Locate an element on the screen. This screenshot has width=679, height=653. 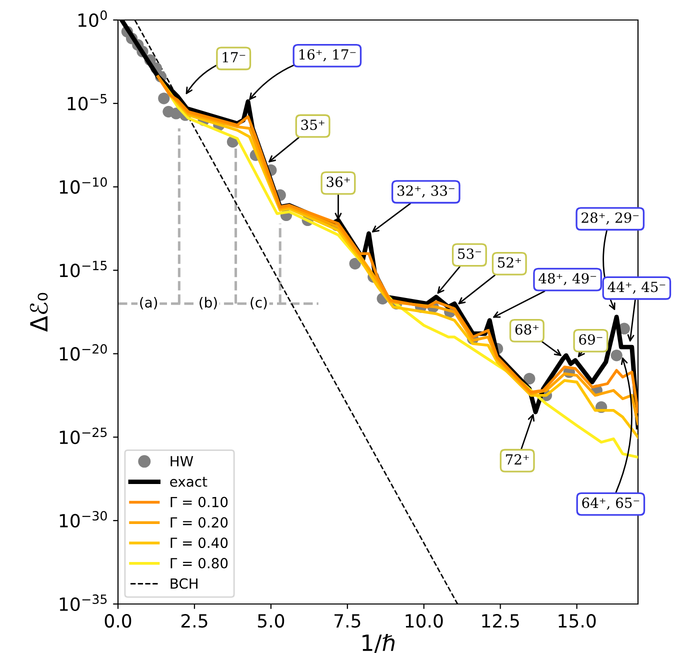
annotation: 52⁺ is located at coordinates (509, 262).